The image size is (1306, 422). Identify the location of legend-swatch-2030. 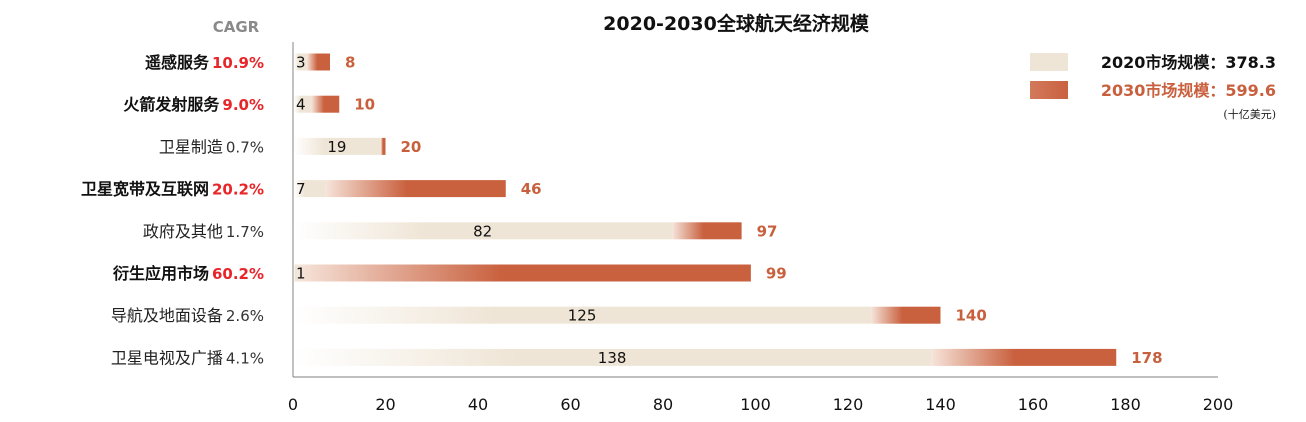
(1049, 90).